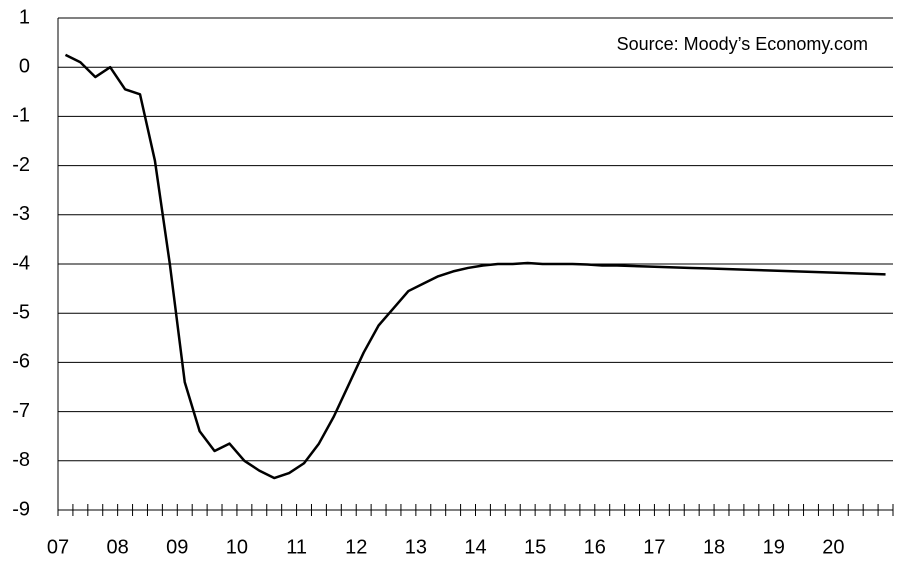 This screenshot has width=901, height=565. Describe the element at coordinates (21, 214) in the screenshot. I see `y-tick-label: -3` at that location.